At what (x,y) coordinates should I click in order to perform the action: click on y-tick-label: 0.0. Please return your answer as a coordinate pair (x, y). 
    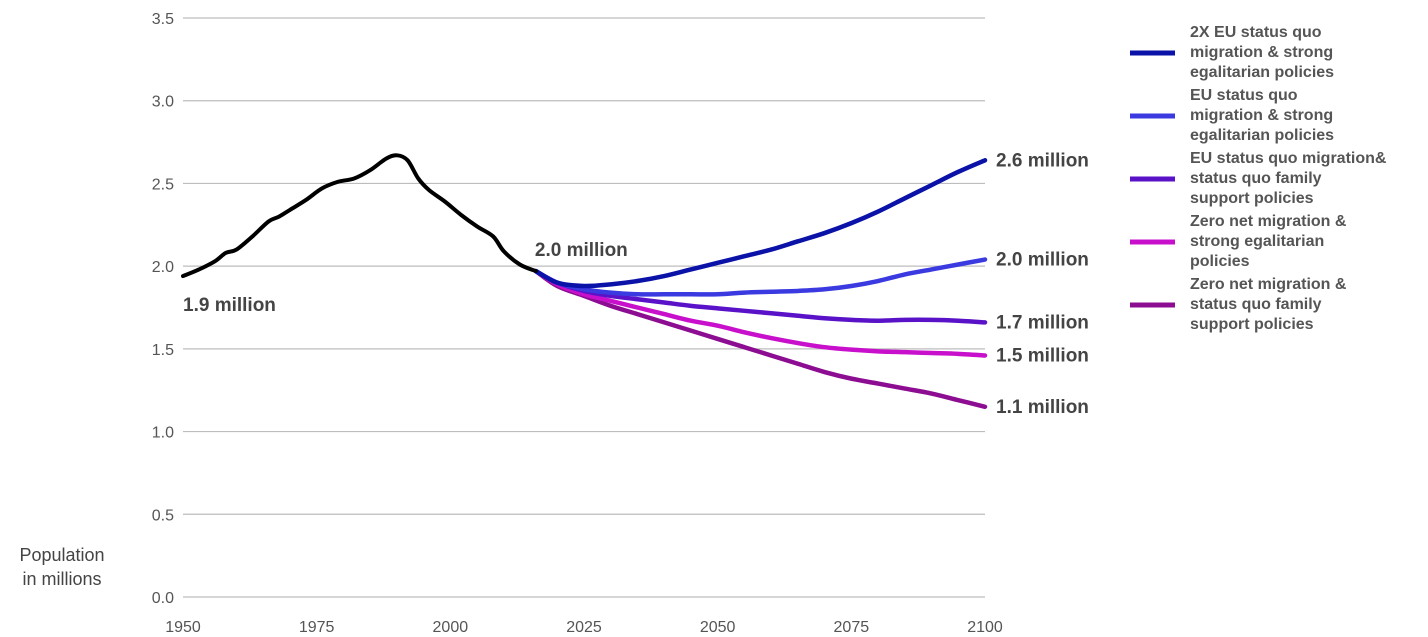
    Looking at the image, I should click on (163, 598).